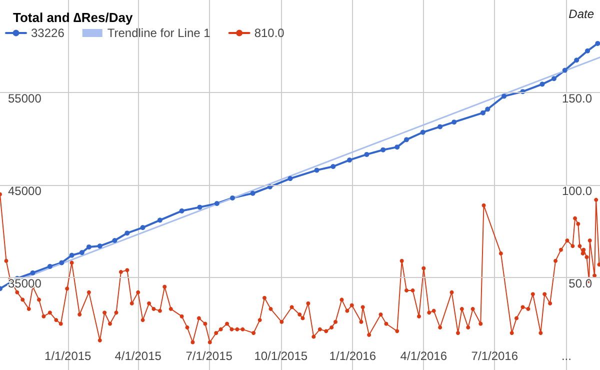 The image size is (600, 370). What do you see at coordinates (159, 33) in the screenshot?
I see `legend-label: Trendline for Line 1` at bounding box center [159, 33].